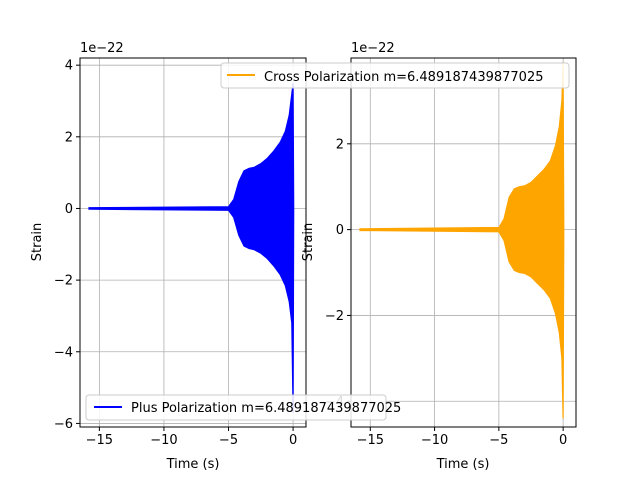 The height and width of the screenshot is (480, 640). I want to click on right-y-axis-label: Strain, so click(308, 242).